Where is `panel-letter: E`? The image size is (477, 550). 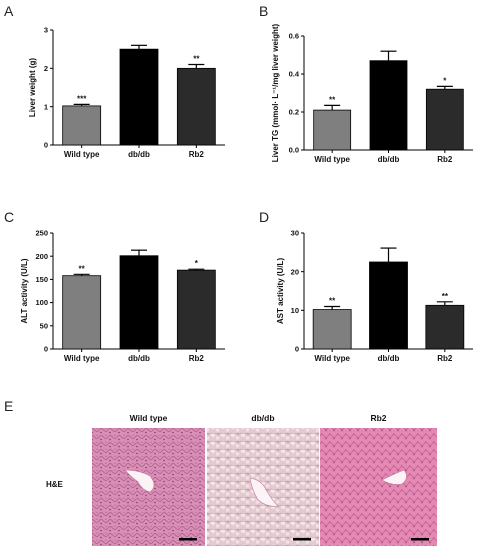
panel-letter: E is located at coordinates (8, 406).